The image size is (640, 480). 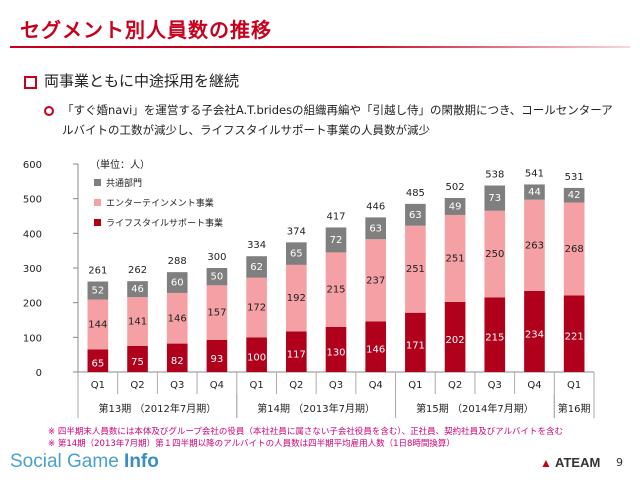 I want to click on bar-value-label: 75, so click(x=137, y=362).